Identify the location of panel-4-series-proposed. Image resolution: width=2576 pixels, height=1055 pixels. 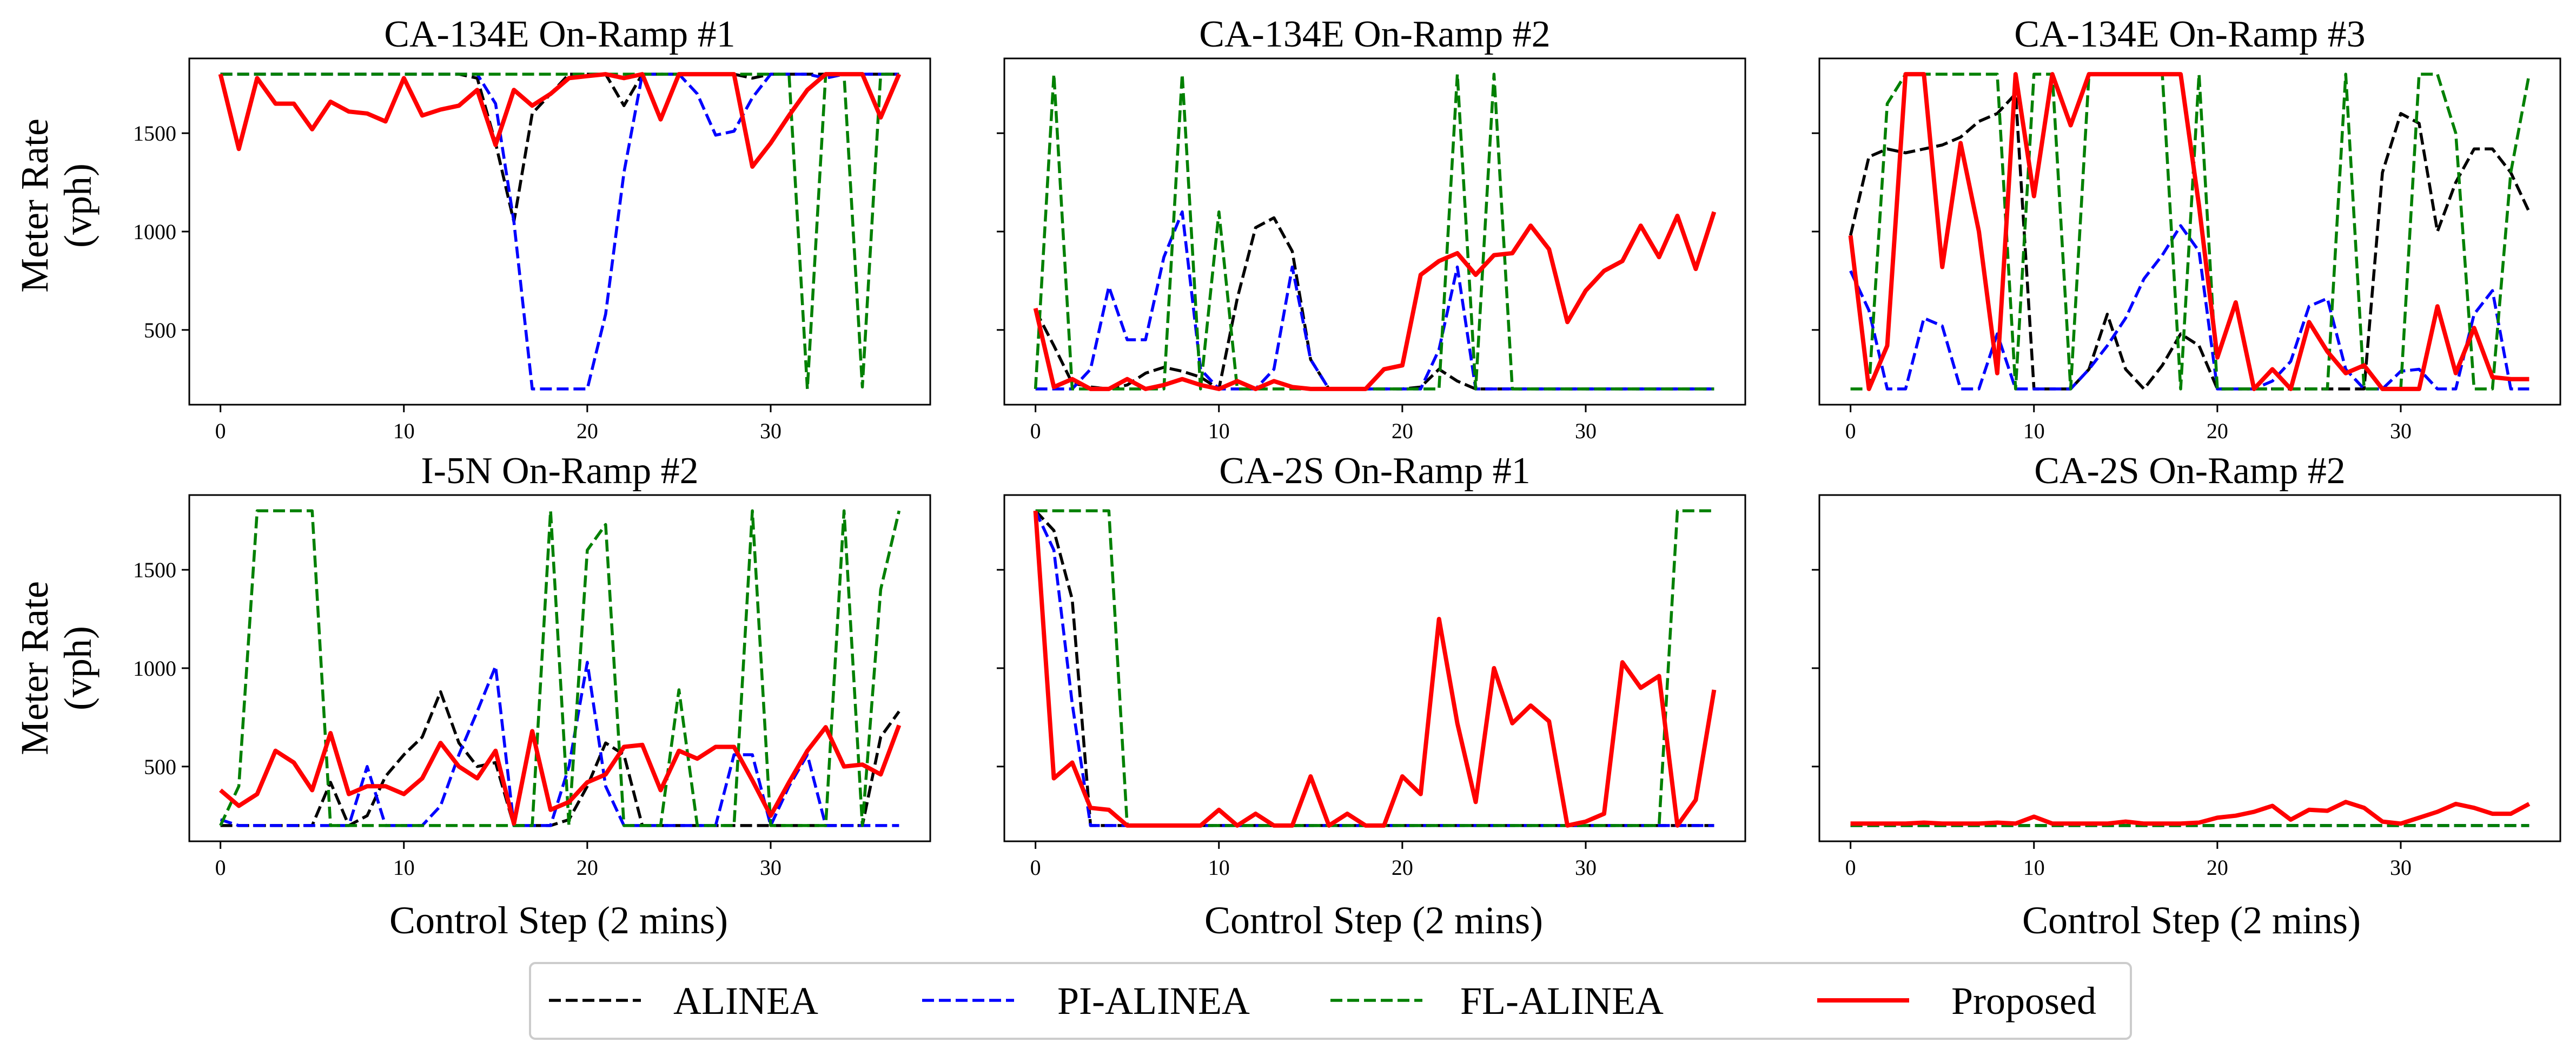
(560, 775).